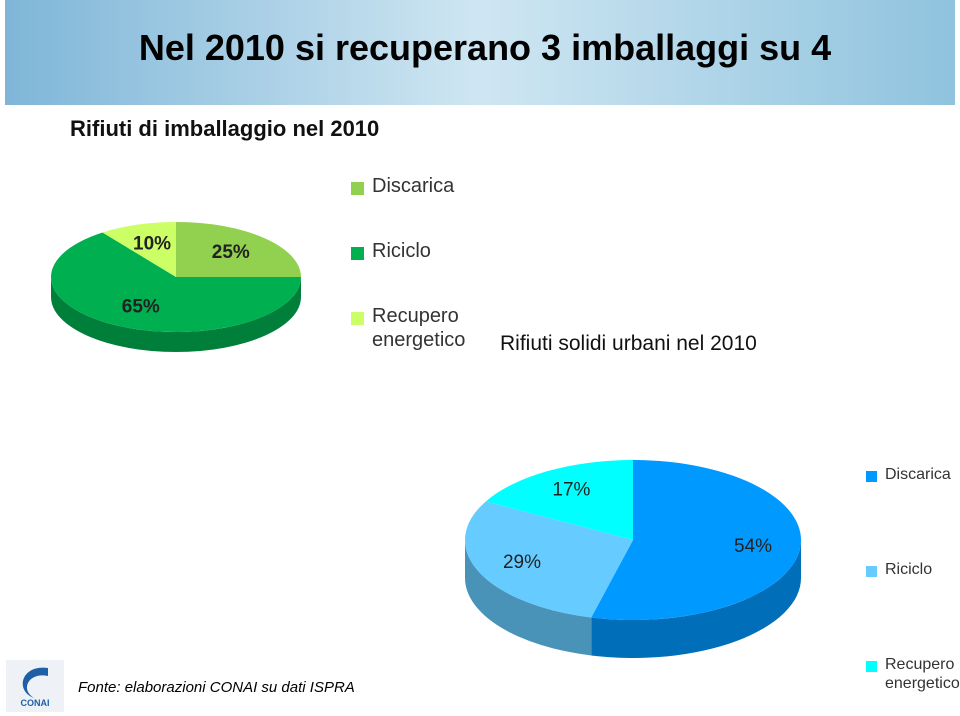  I want to click on slide-title: Nel 2010 si recuperano 3 imballaggi su 4, so click(485, 47).